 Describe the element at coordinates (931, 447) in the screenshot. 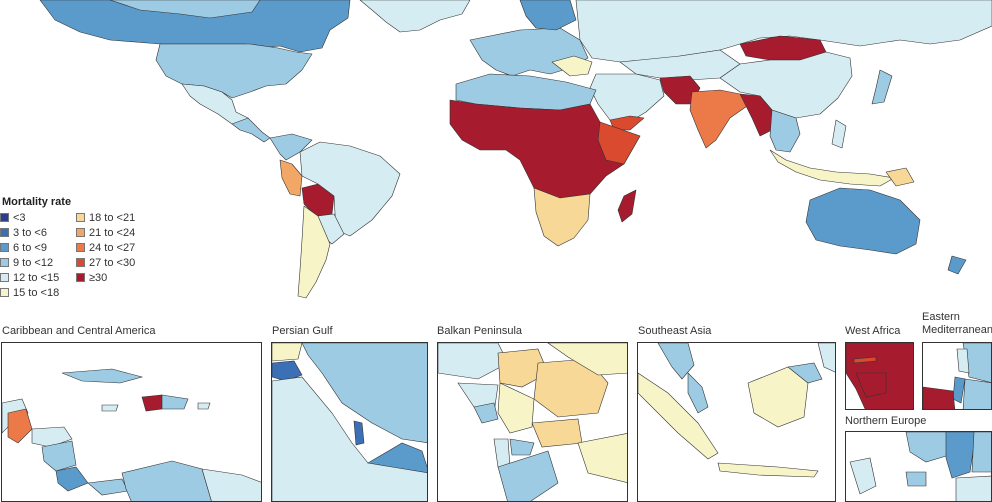

I see `region-norway` at that location.